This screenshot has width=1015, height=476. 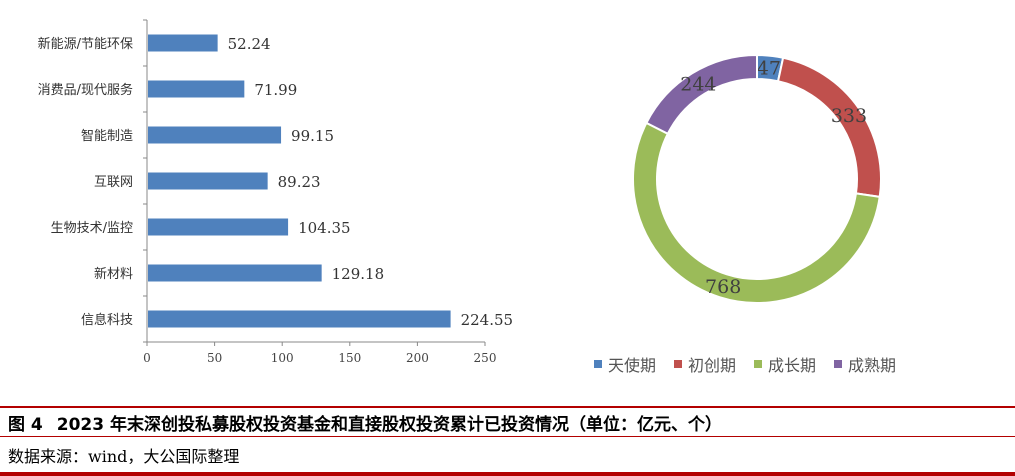 I want to click on category-label: 生物技术/监控, so click(x=92, y=228).